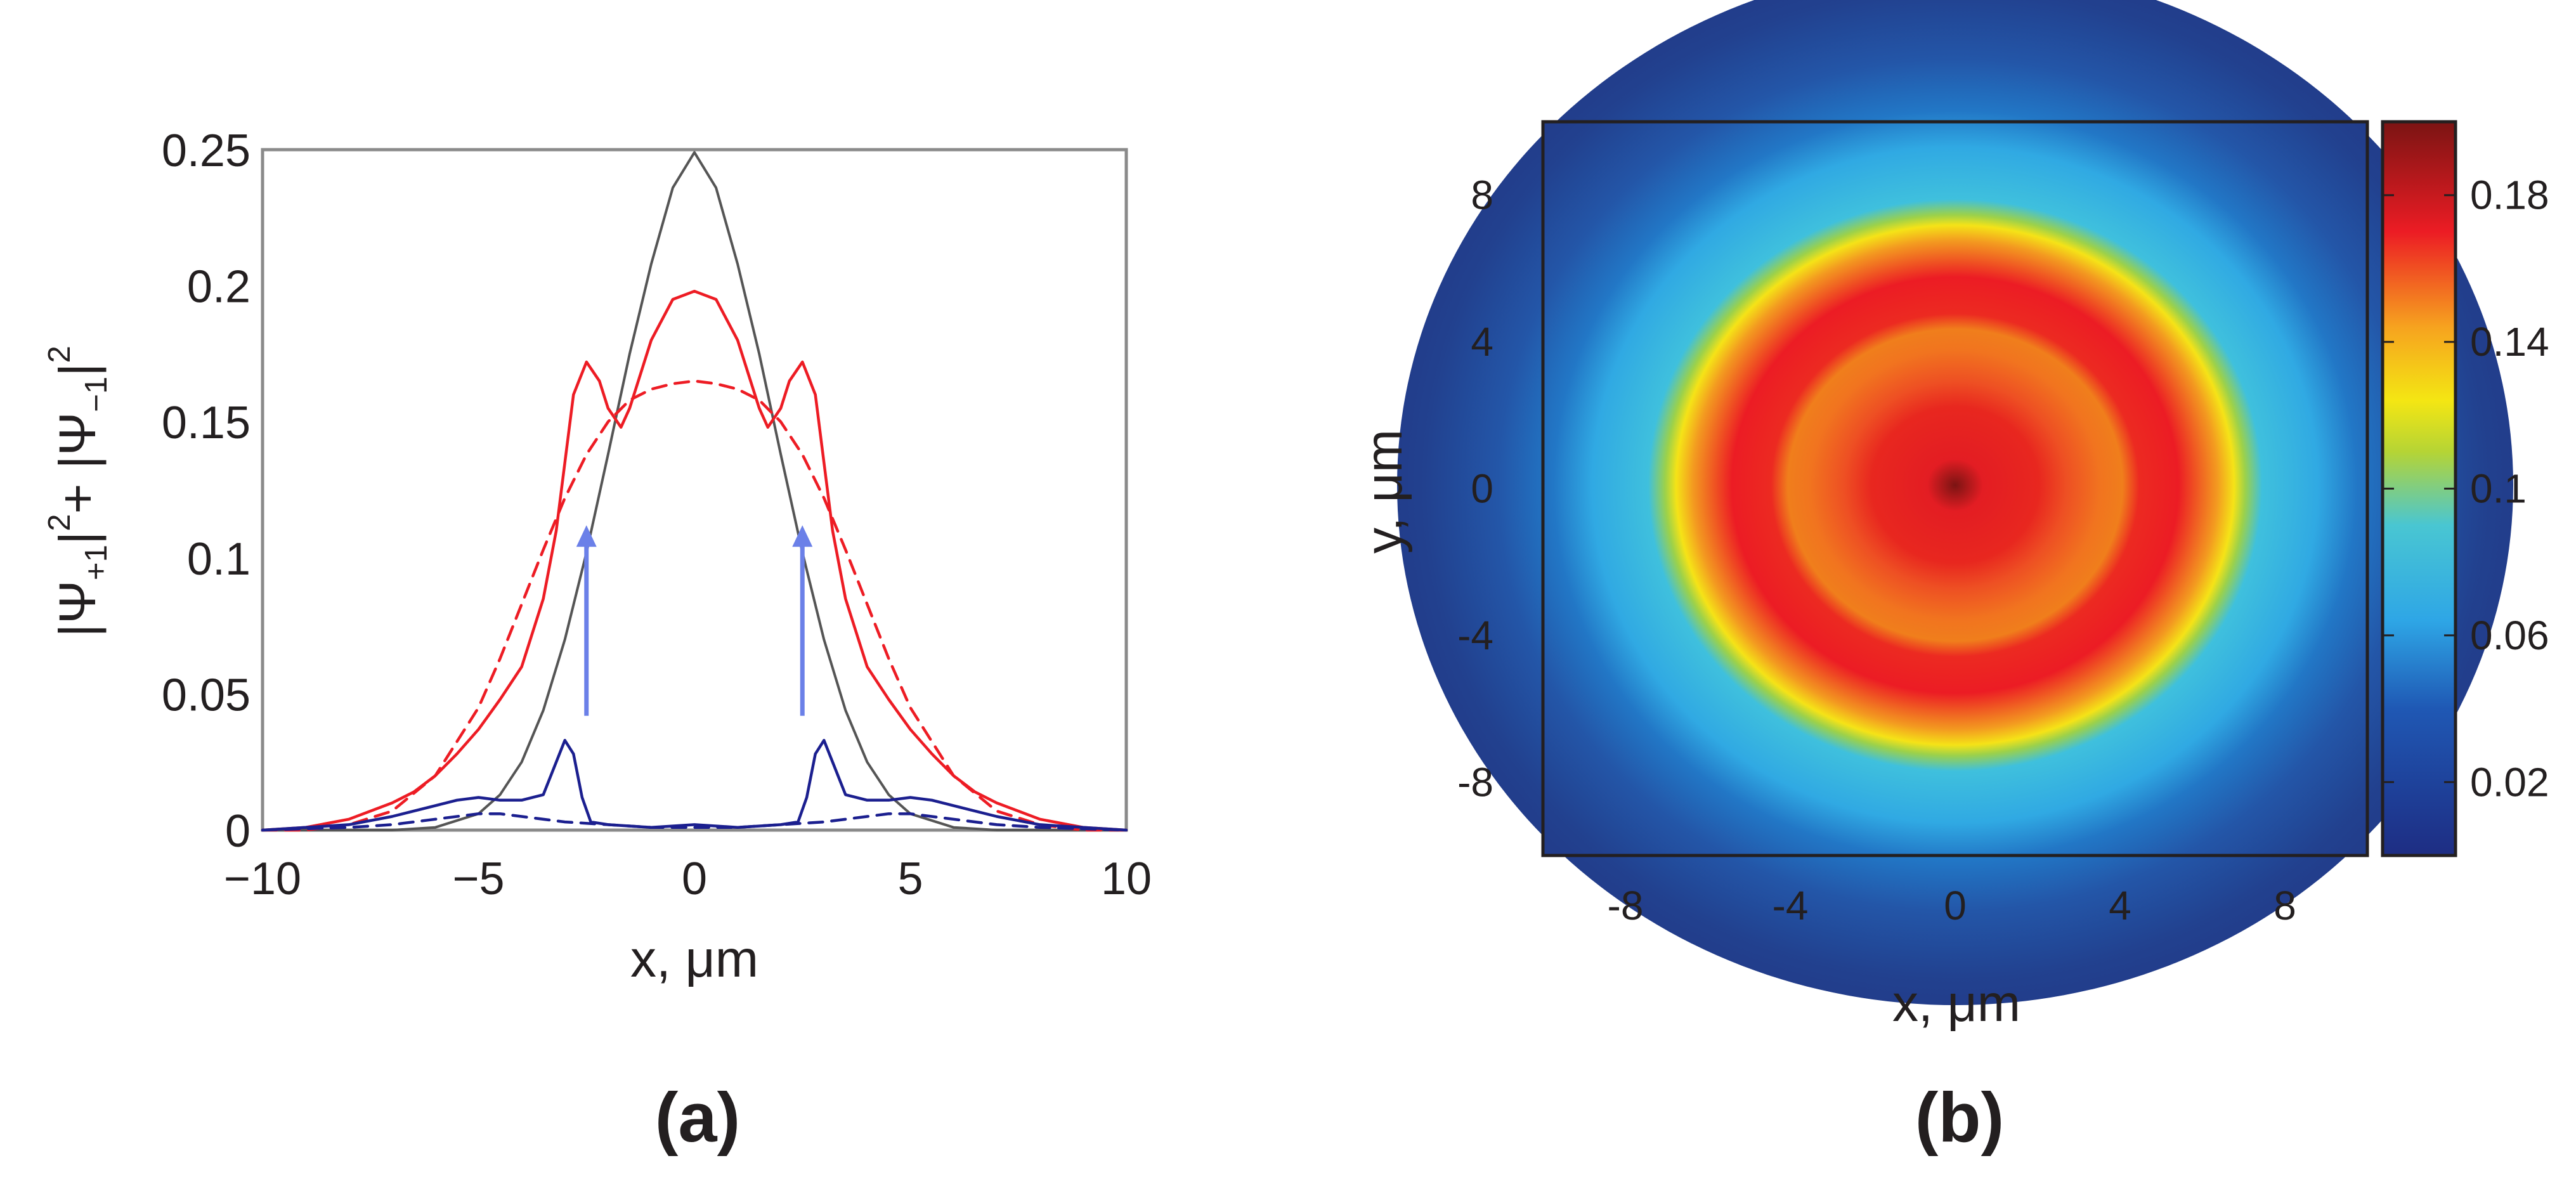 This screenshot has height=1203, width=2576. What do you see at coordinates (1791, 905) in the screenshot?
I see `x-tick-label: -4` at bounding box center [1791, 905].